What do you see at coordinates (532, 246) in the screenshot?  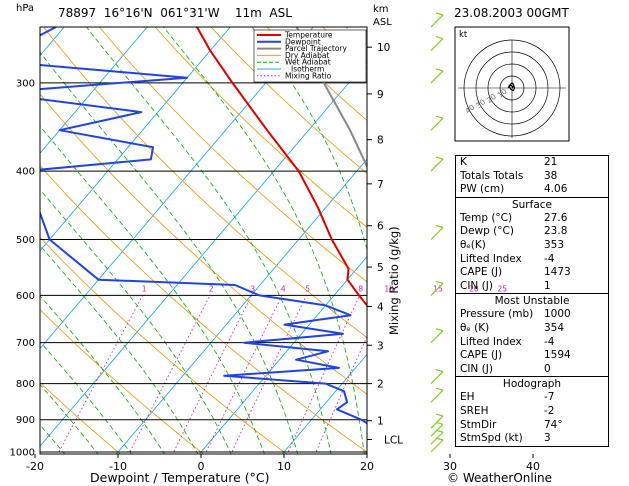 I see `stat-row: θₑ(K) 353` at bounding box center [532, 246].